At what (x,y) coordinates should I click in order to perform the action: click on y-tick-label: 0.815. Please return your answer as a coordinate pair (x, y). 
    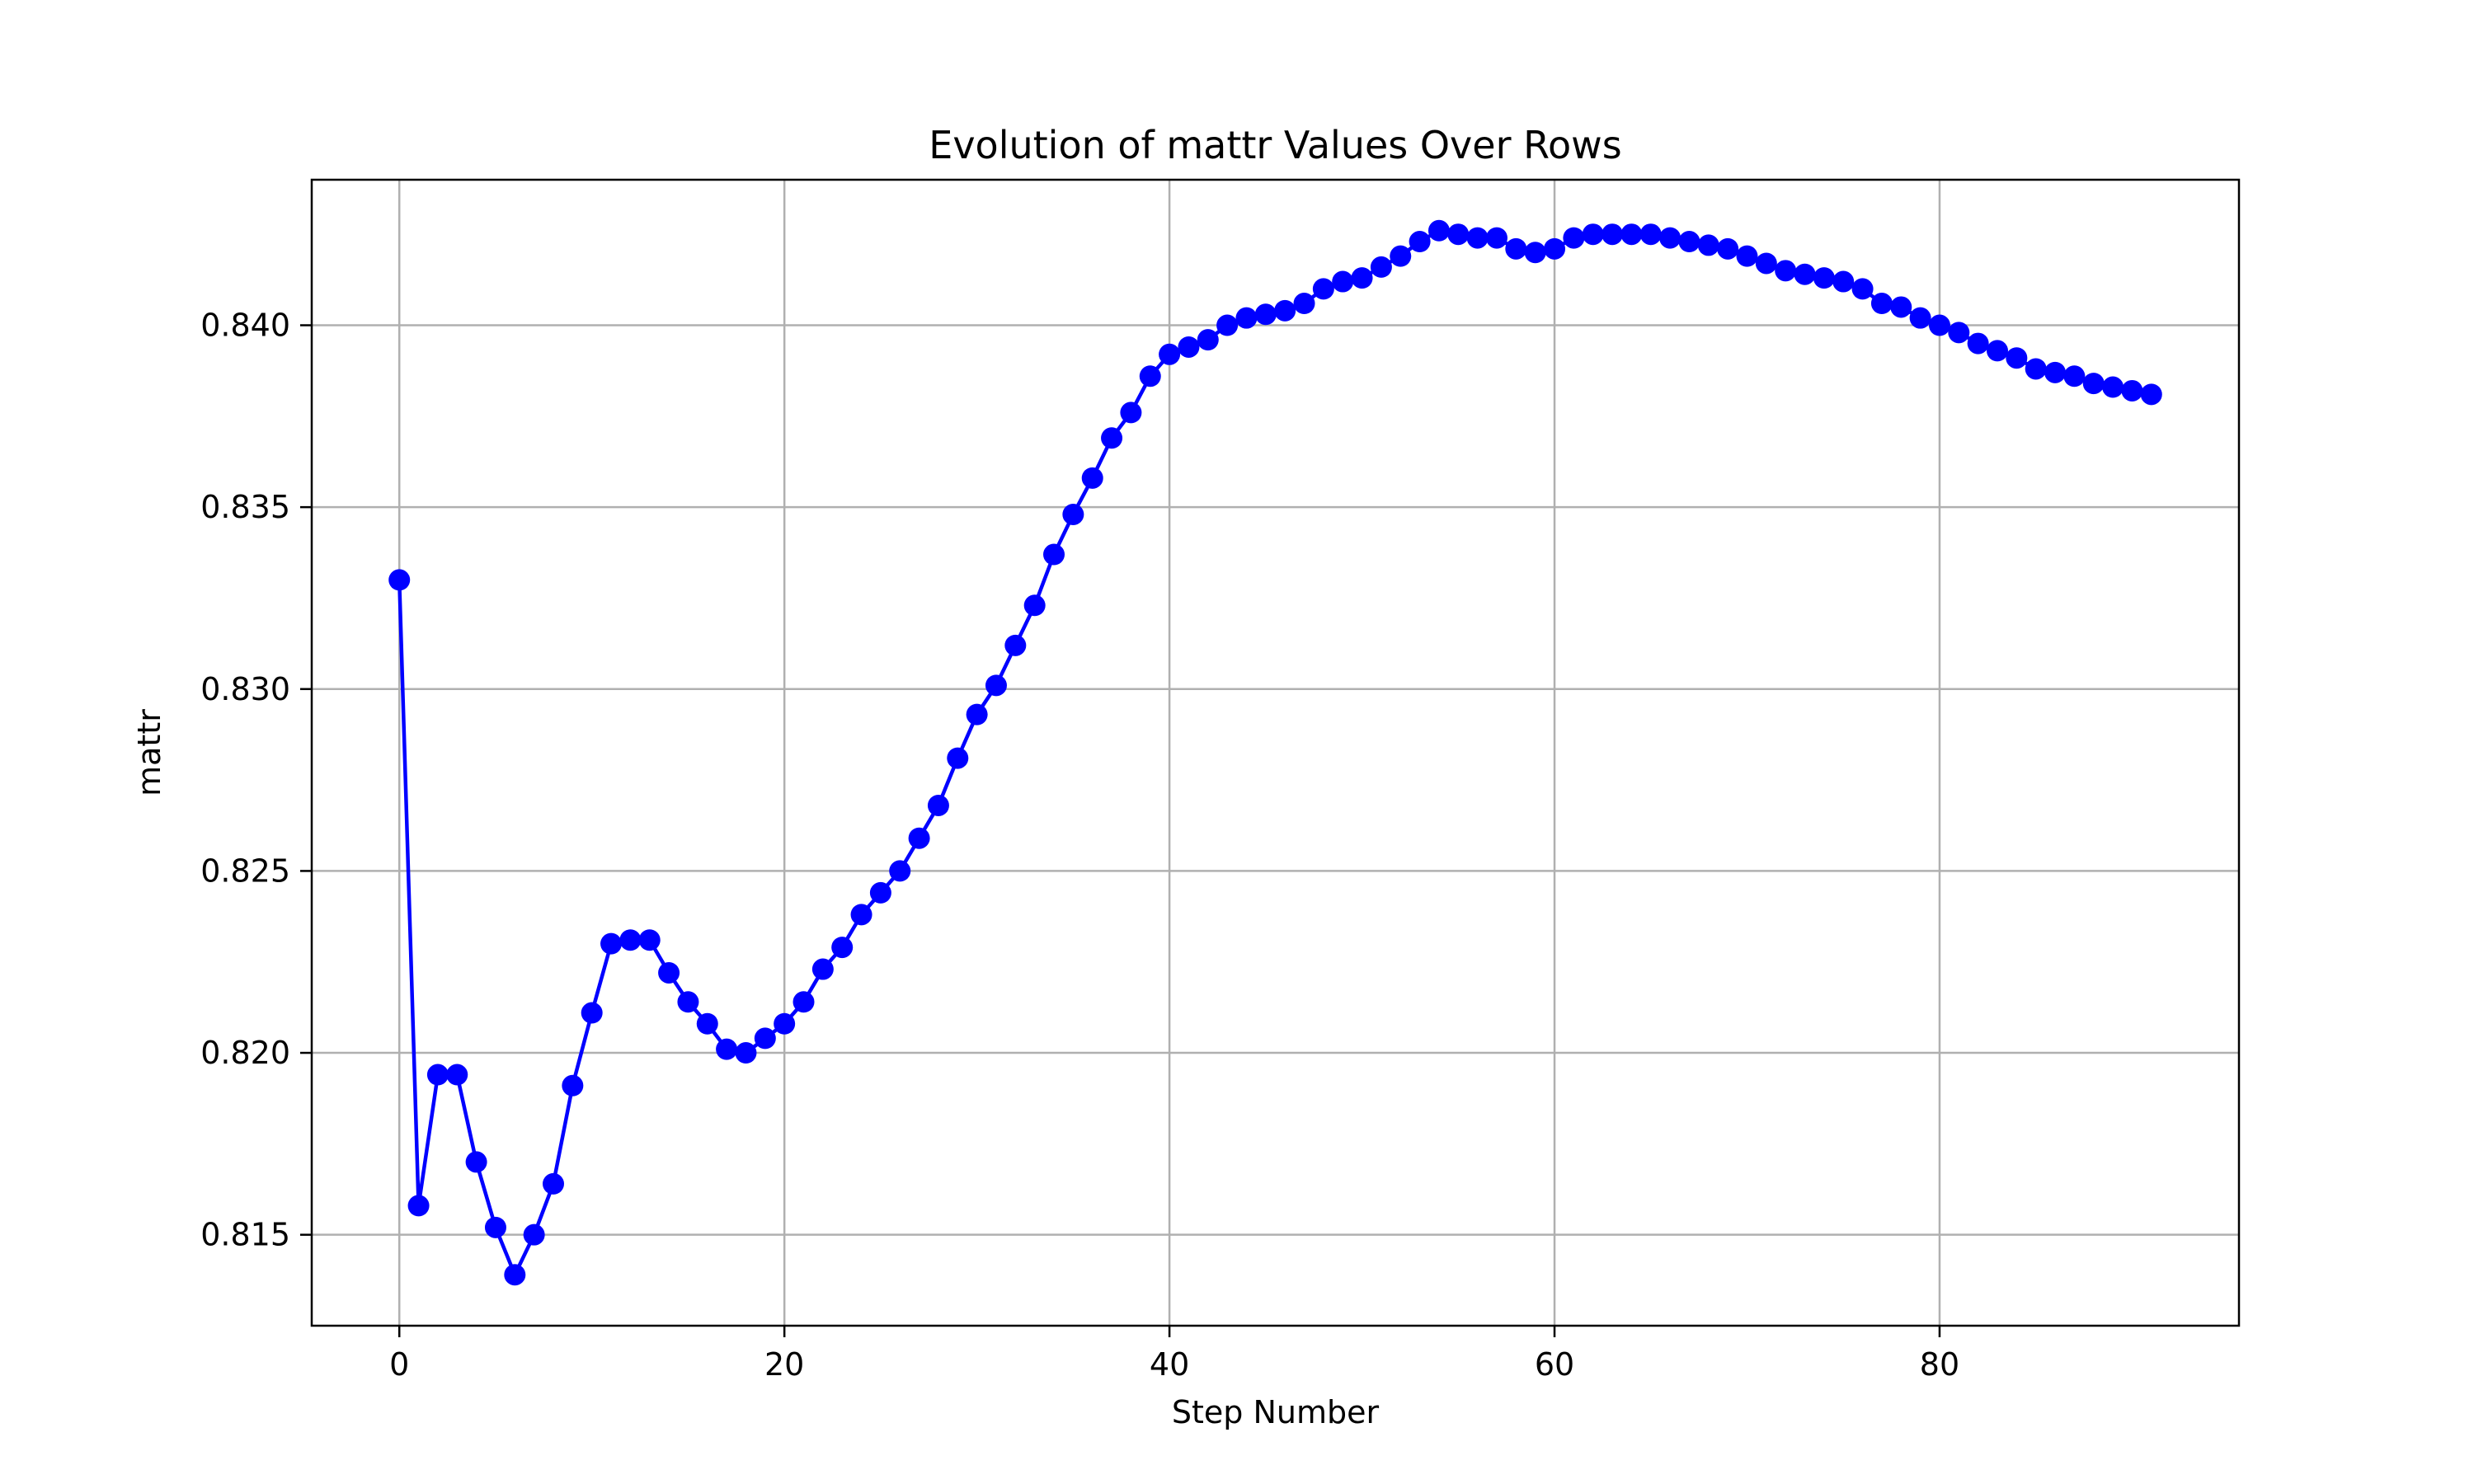
    Looking at the image, I should click on (245, 1235).